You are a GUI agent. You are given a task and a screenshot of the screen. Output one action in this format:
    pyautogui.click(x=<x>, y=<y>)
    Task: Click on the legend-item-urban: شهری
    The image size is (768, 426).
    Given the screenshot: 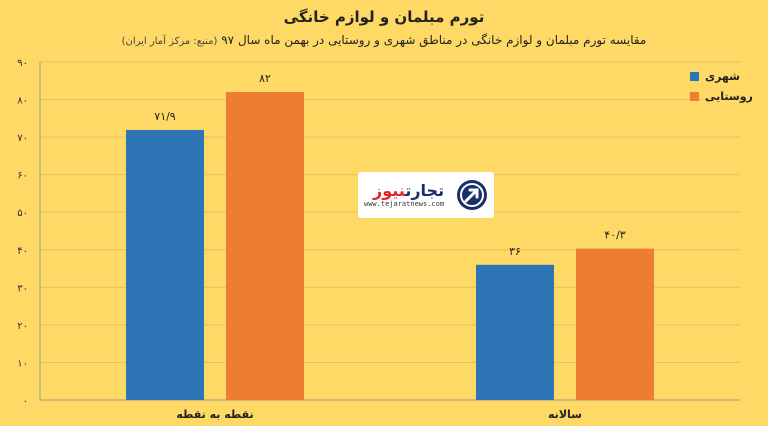 What is the action you would take?
    pyautogui.click(x=721, y=76)
    